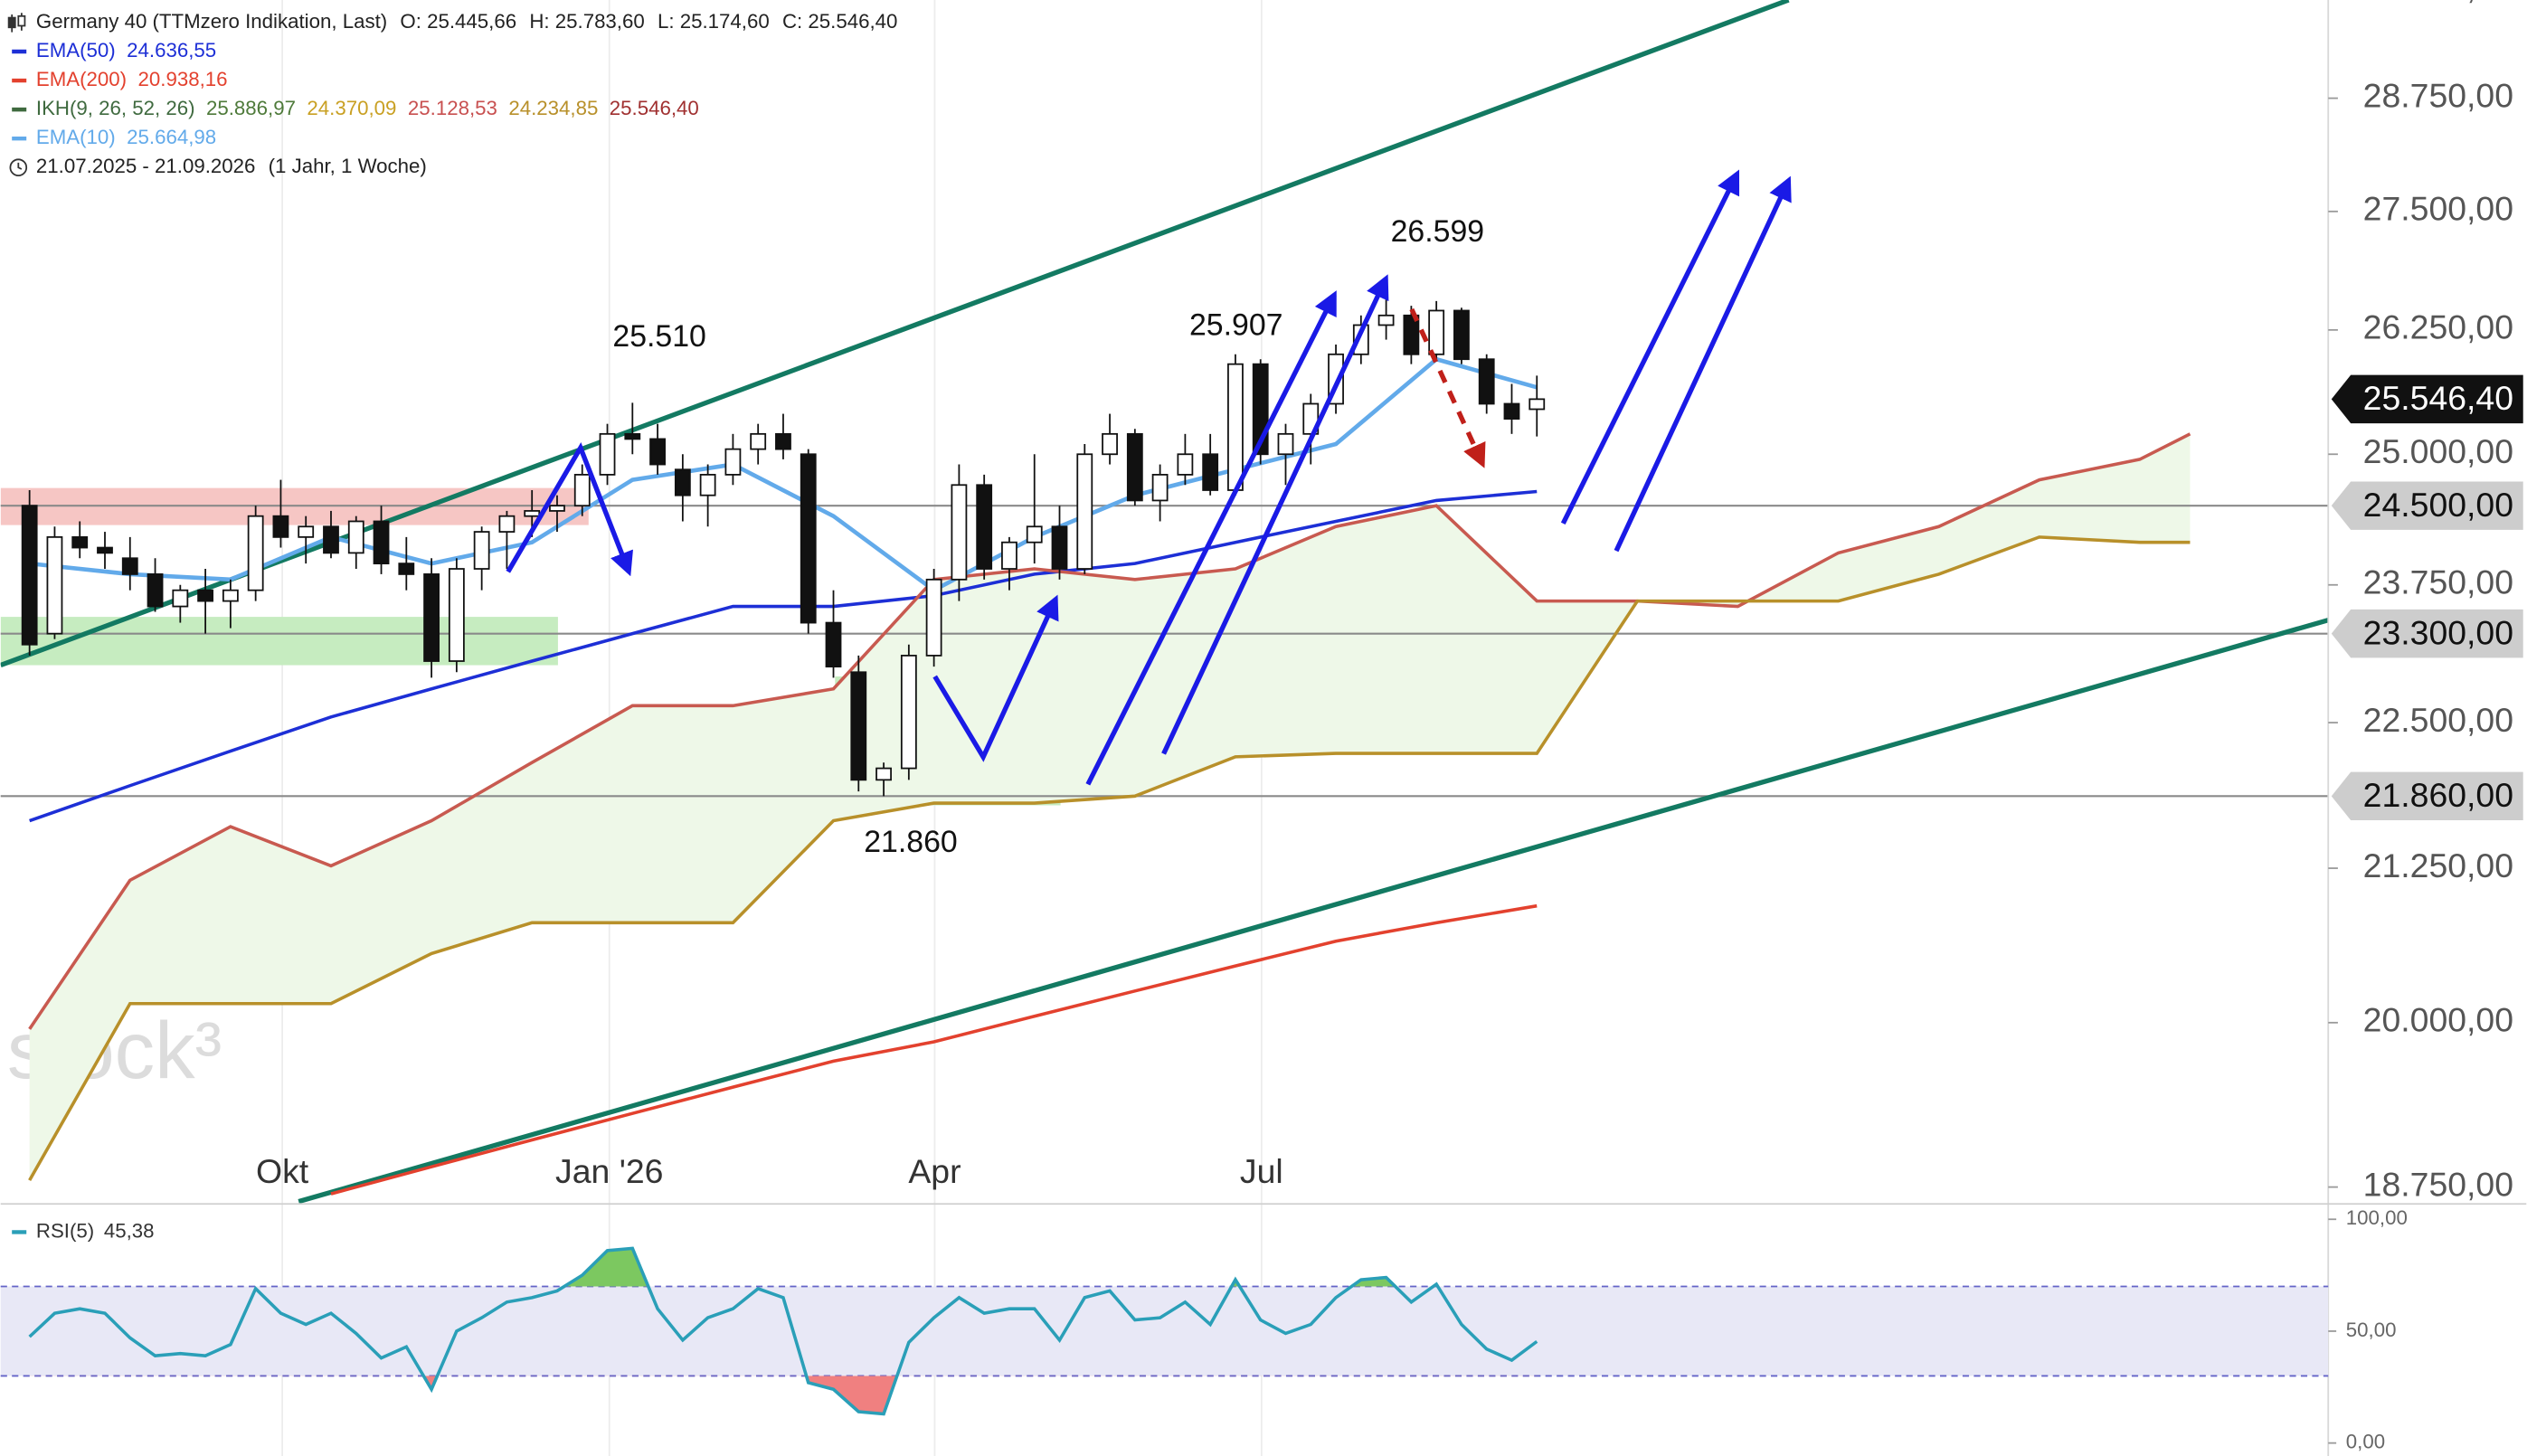  What do you see at coordinates (2438, 209) in the screenshot?
I see `y-tick-label: 27.500,00` at bounding box center [2438, 209].